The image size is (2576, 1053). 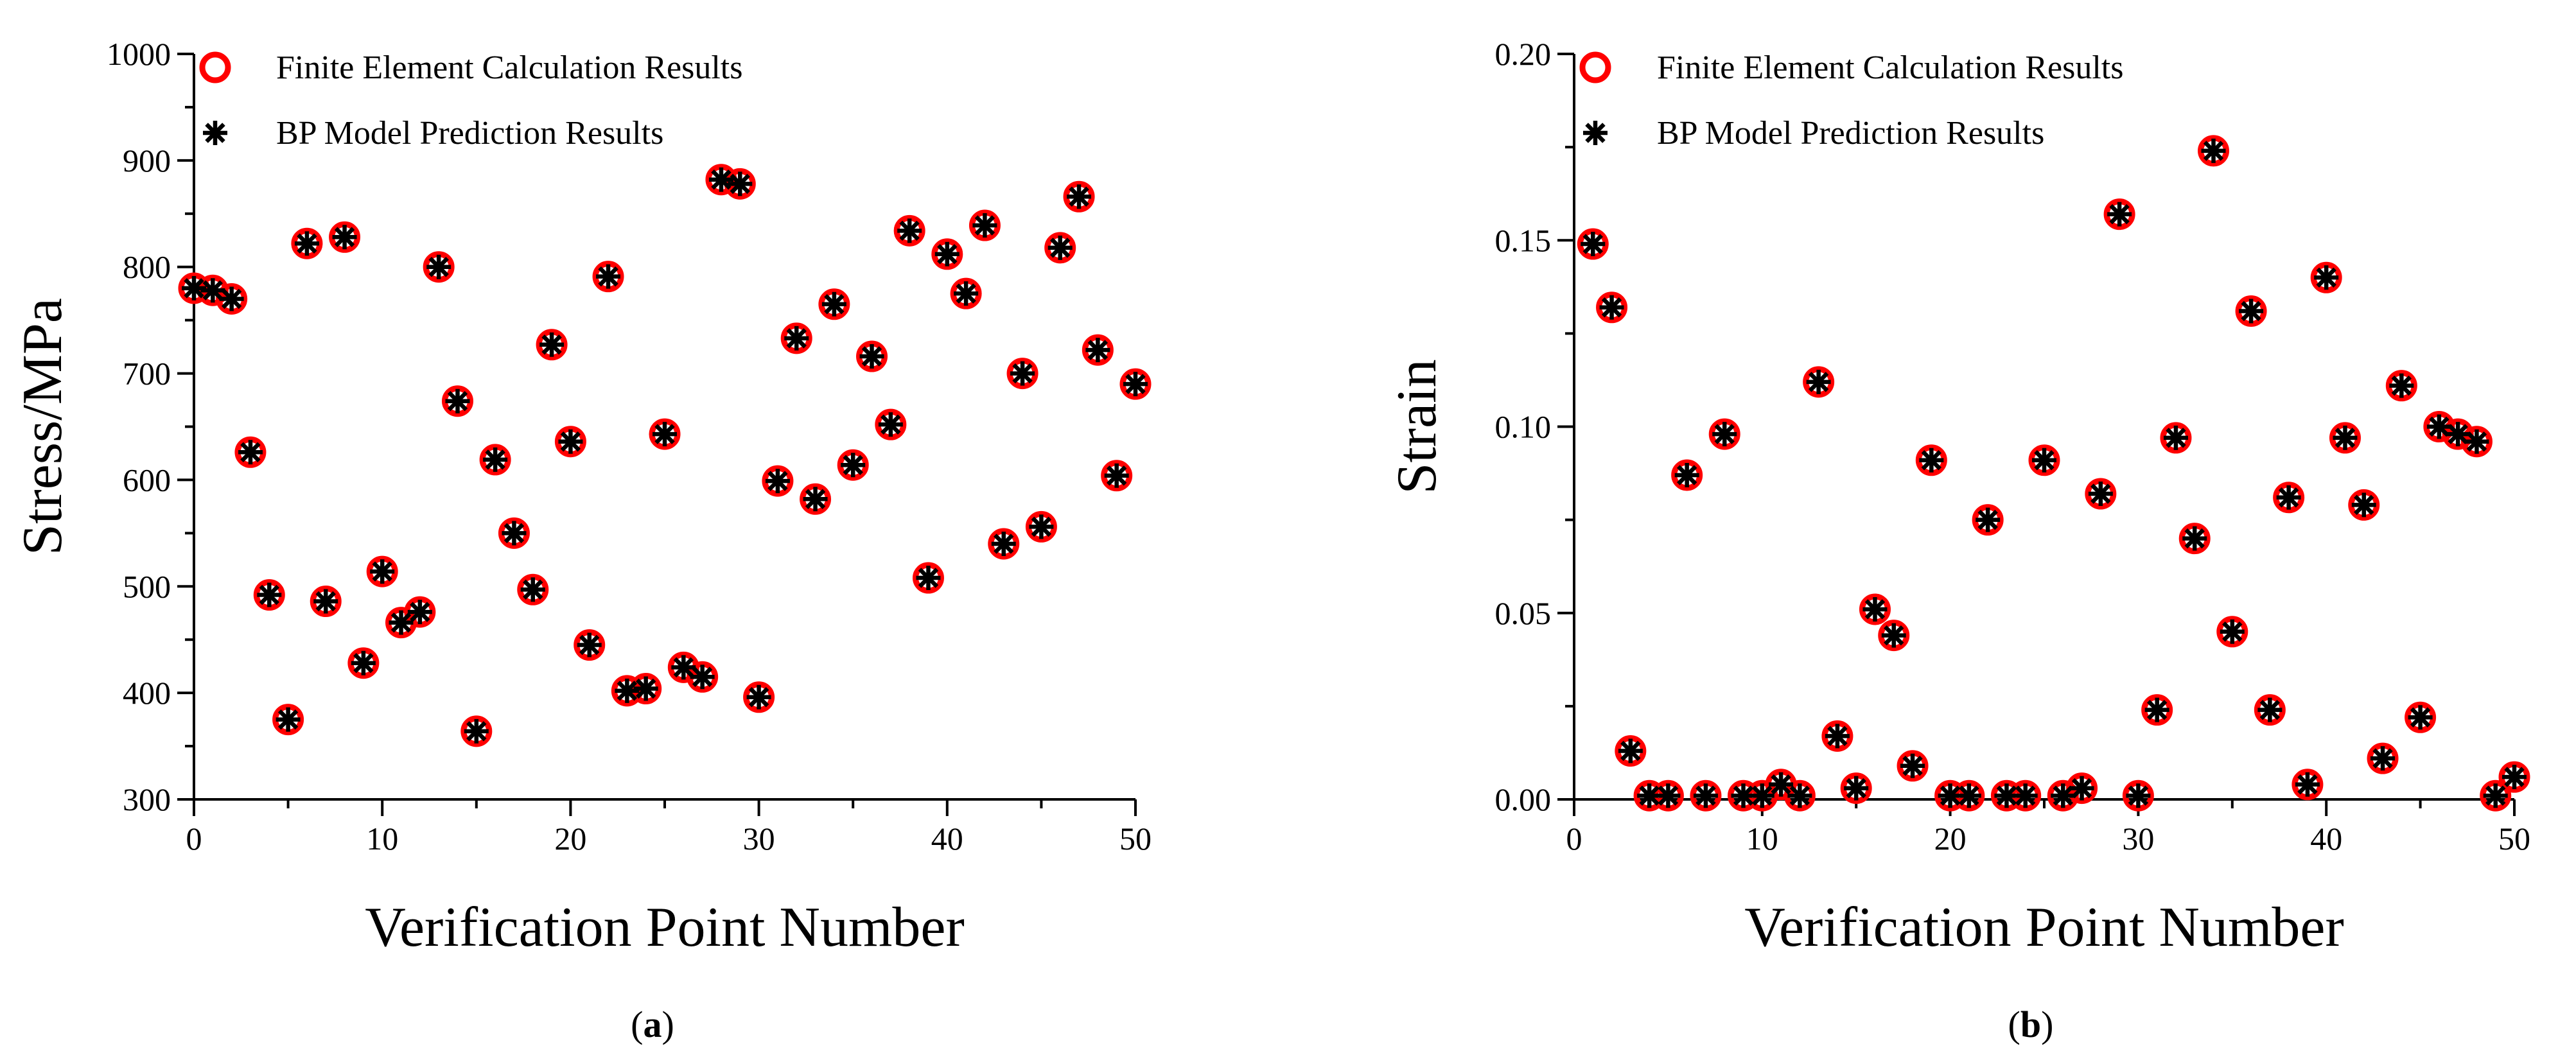 What do you see at coordinates (147, 799) in the screenshot?
I see `y-tick-label: 300` at bounding box center [147, 799].